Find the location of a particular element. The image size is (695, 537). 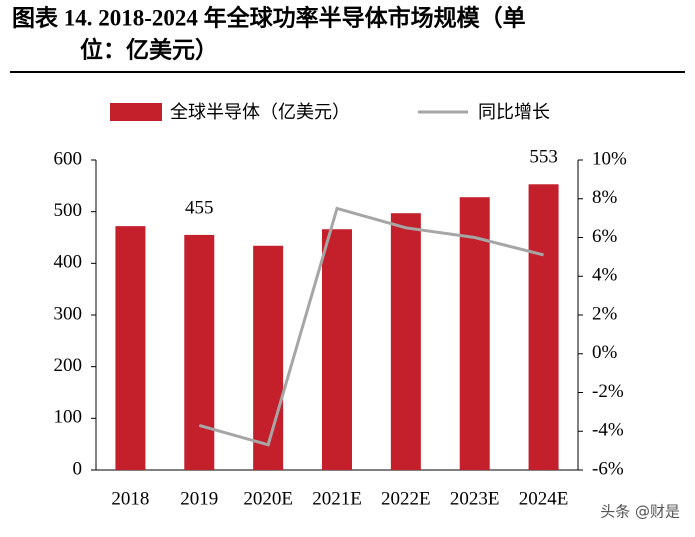

y2-tick-label: 6% is located at coordinates (605, 236).